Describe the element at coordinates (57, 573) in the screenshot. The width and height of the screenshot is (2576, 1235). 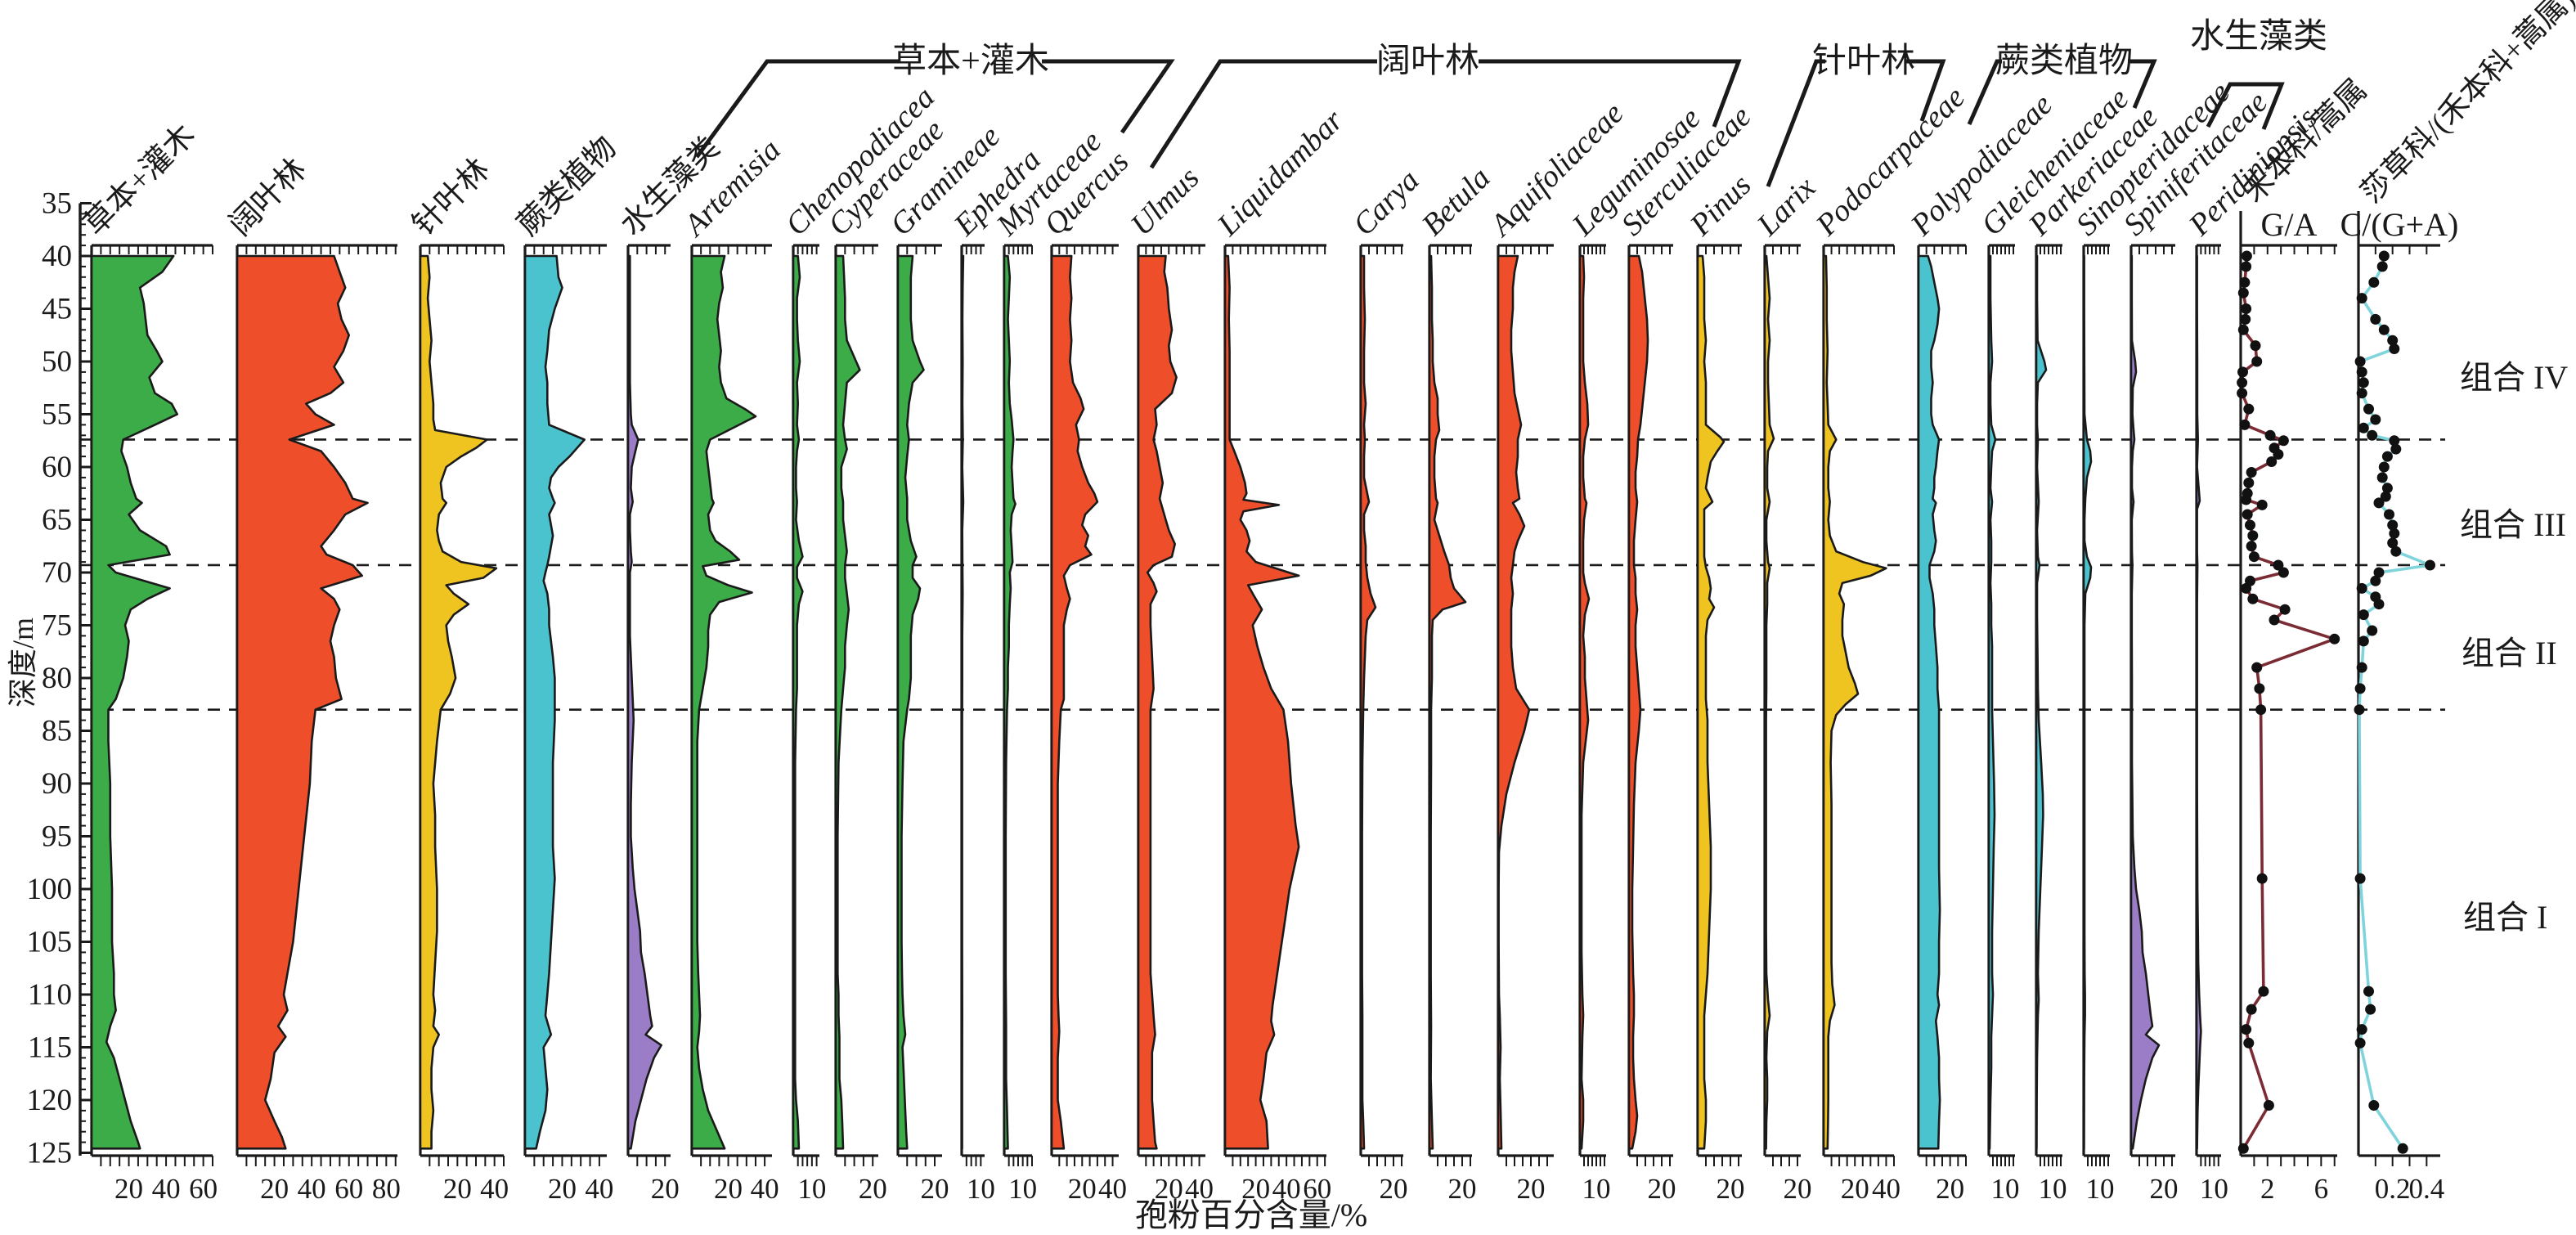
I see `depth-tick-label: 70` at that location.